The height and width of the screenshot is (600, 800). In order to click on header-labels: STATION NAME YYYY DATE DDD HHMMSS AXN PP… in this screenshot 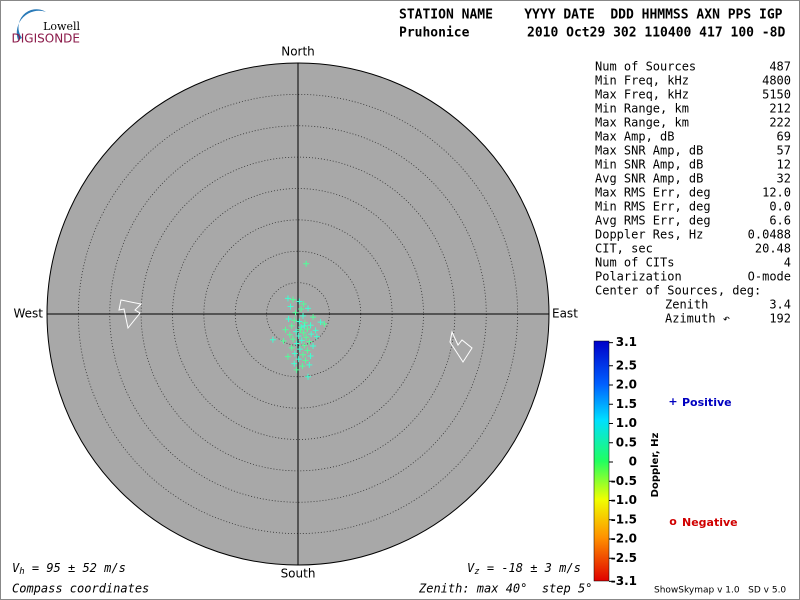, I will do `click(591, 15)`.